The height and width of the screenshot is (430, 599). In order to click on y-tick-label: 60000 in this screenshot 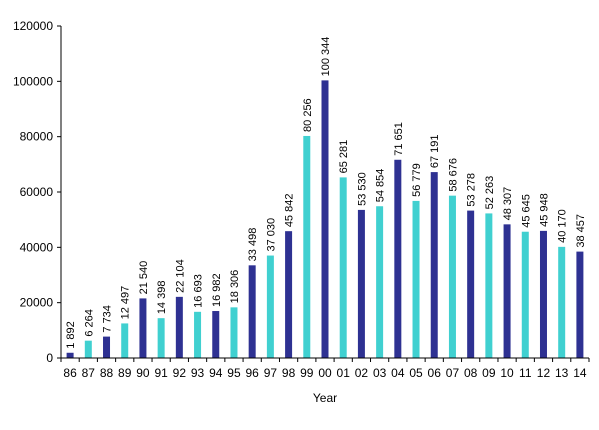, I will do `click(37, 192)`.